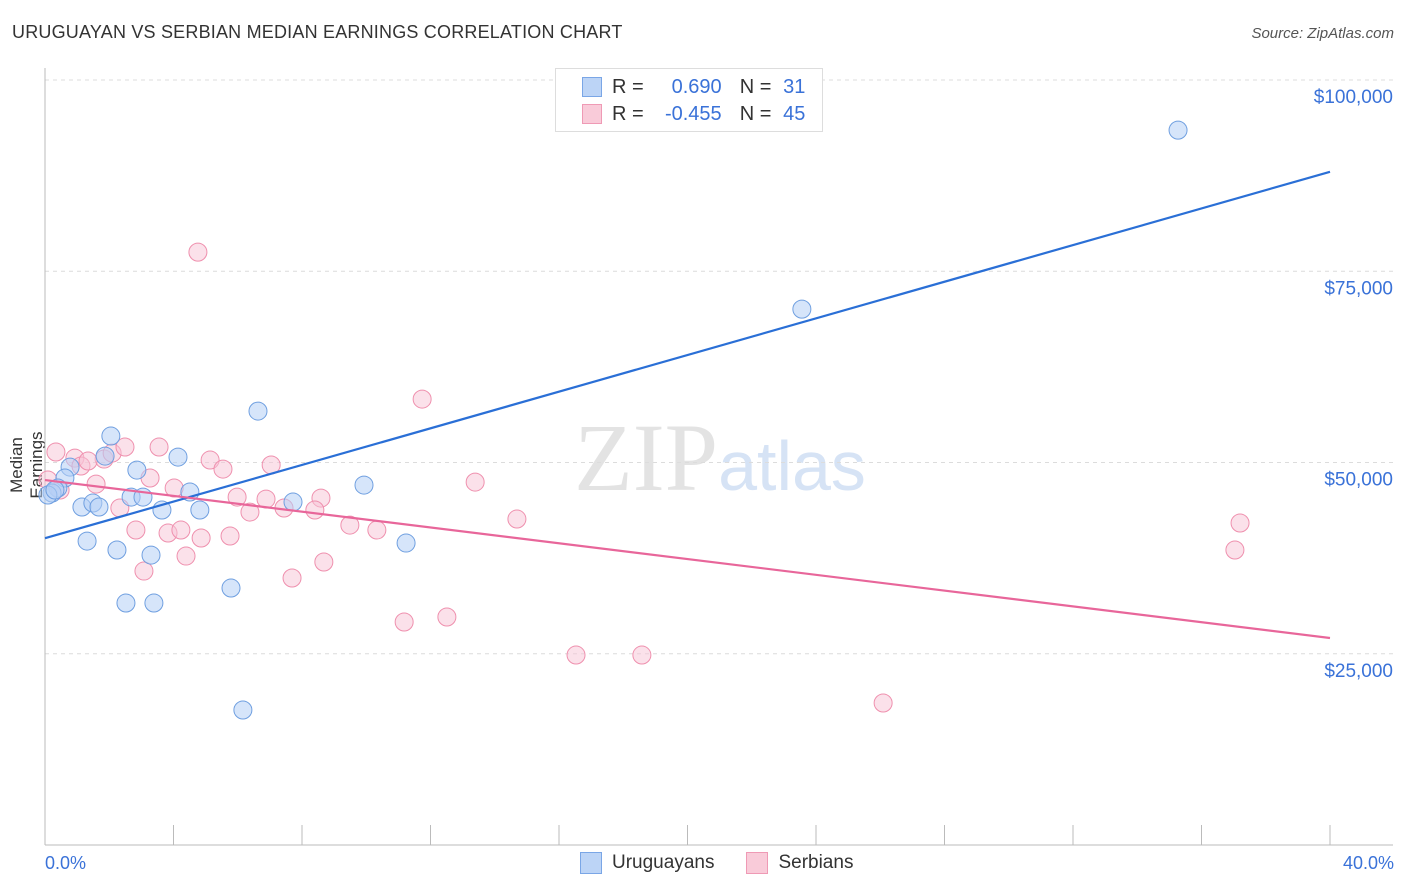  What do you see at coordinates (1353, 97) in the screenshot?
I see `y-tick-label: $100,000` at bounding box center [1353, 97].